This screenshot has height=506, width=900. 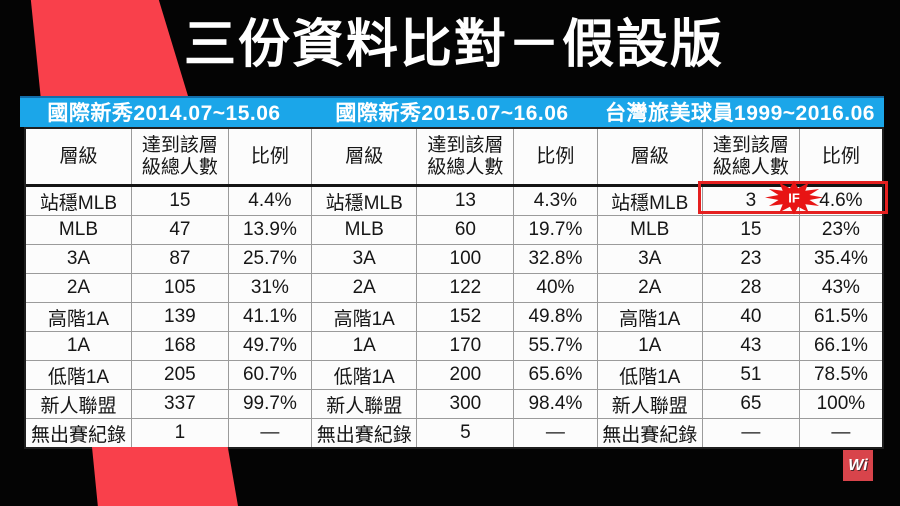 I want to click on table-cell: 4.3%, so click(x=555, y=200).